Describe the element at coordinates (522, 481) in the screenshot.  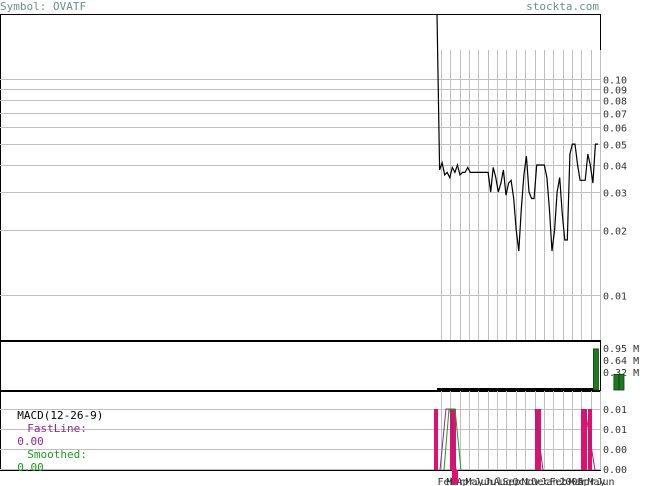
I see `x-tick-label: Oct` at that location.